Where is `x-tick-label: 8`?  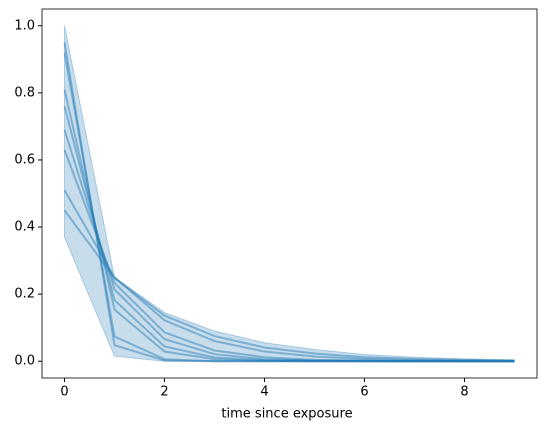
x-tick-label: 8 is located at coordinates (464, 392).